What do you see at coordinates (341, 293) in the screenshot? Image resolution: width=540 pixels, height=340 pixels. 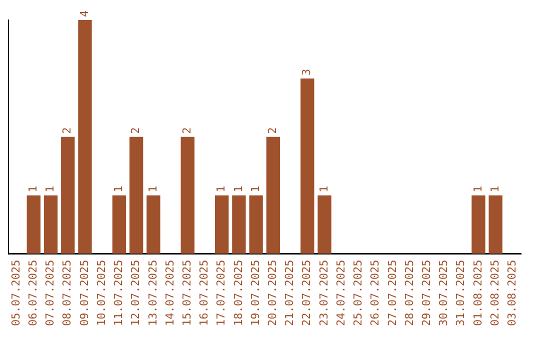 I see `x-tick-label: 24.07.2025` at bounding box center [341, 293].